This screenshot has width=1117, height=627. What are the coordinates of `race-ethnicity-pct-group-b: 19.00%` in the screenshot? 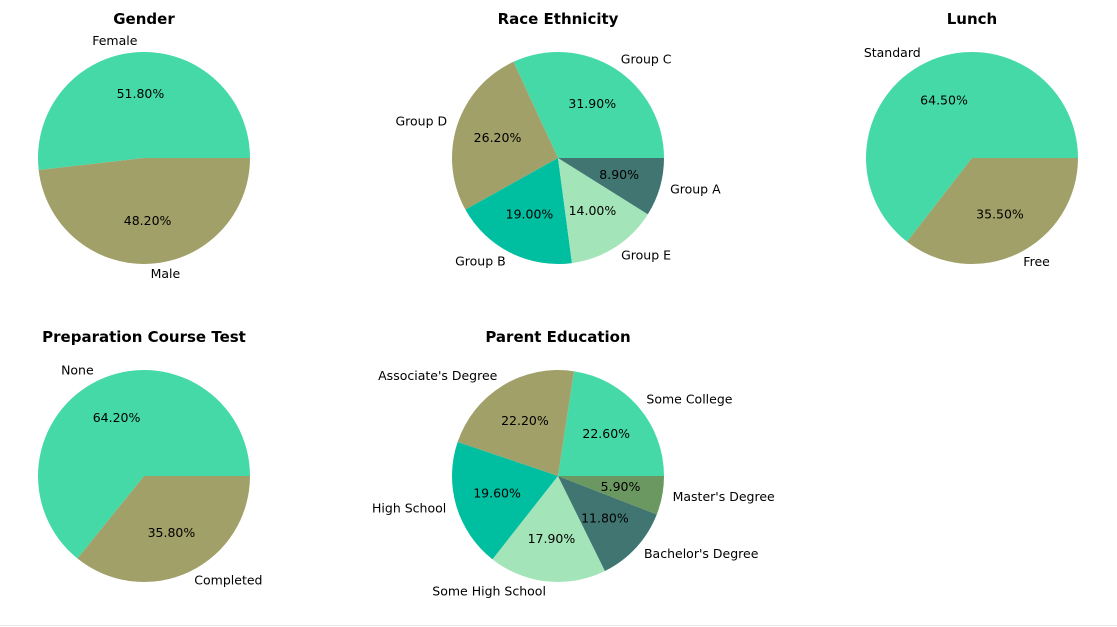 It's located at (530, 213).